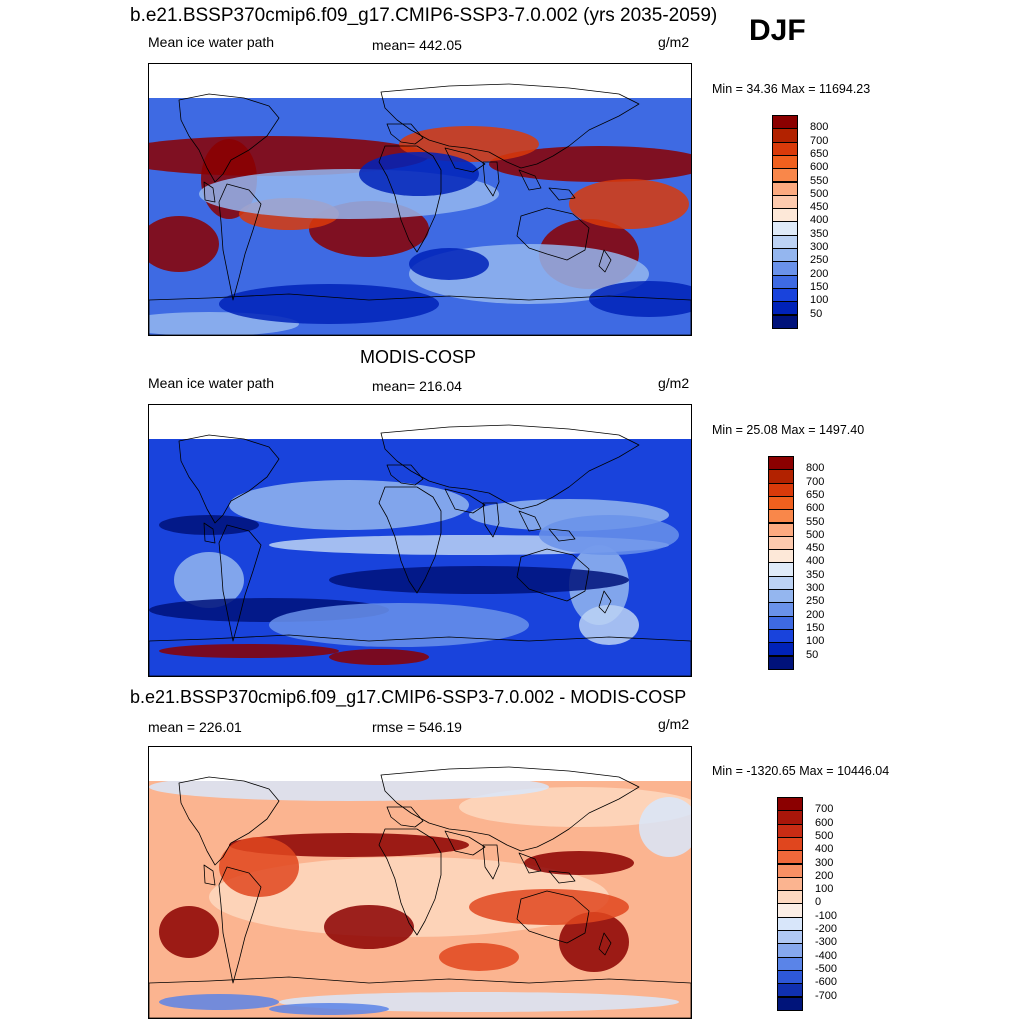 The width and height of the screenshot is (1024, 1024). Describe the element at coordinates (420, 199) in the screenshot. I see `panel1-map` at that location.